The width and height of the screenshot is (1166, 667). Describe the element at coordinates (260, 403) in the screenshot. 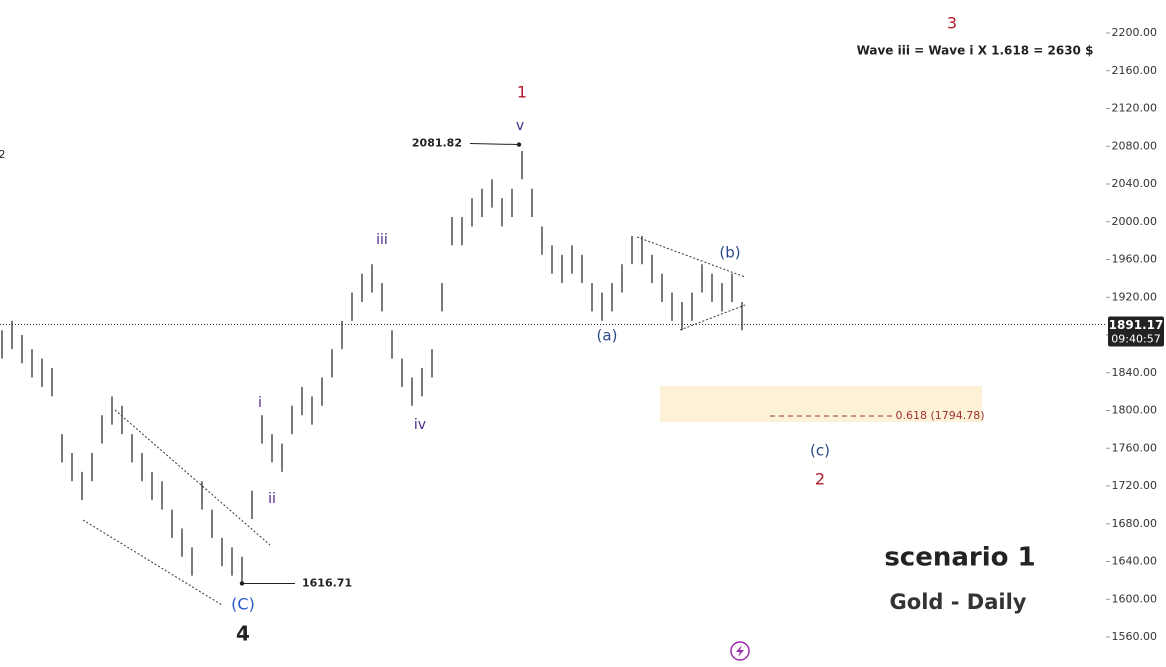

I see `wave-label: i` at that location.